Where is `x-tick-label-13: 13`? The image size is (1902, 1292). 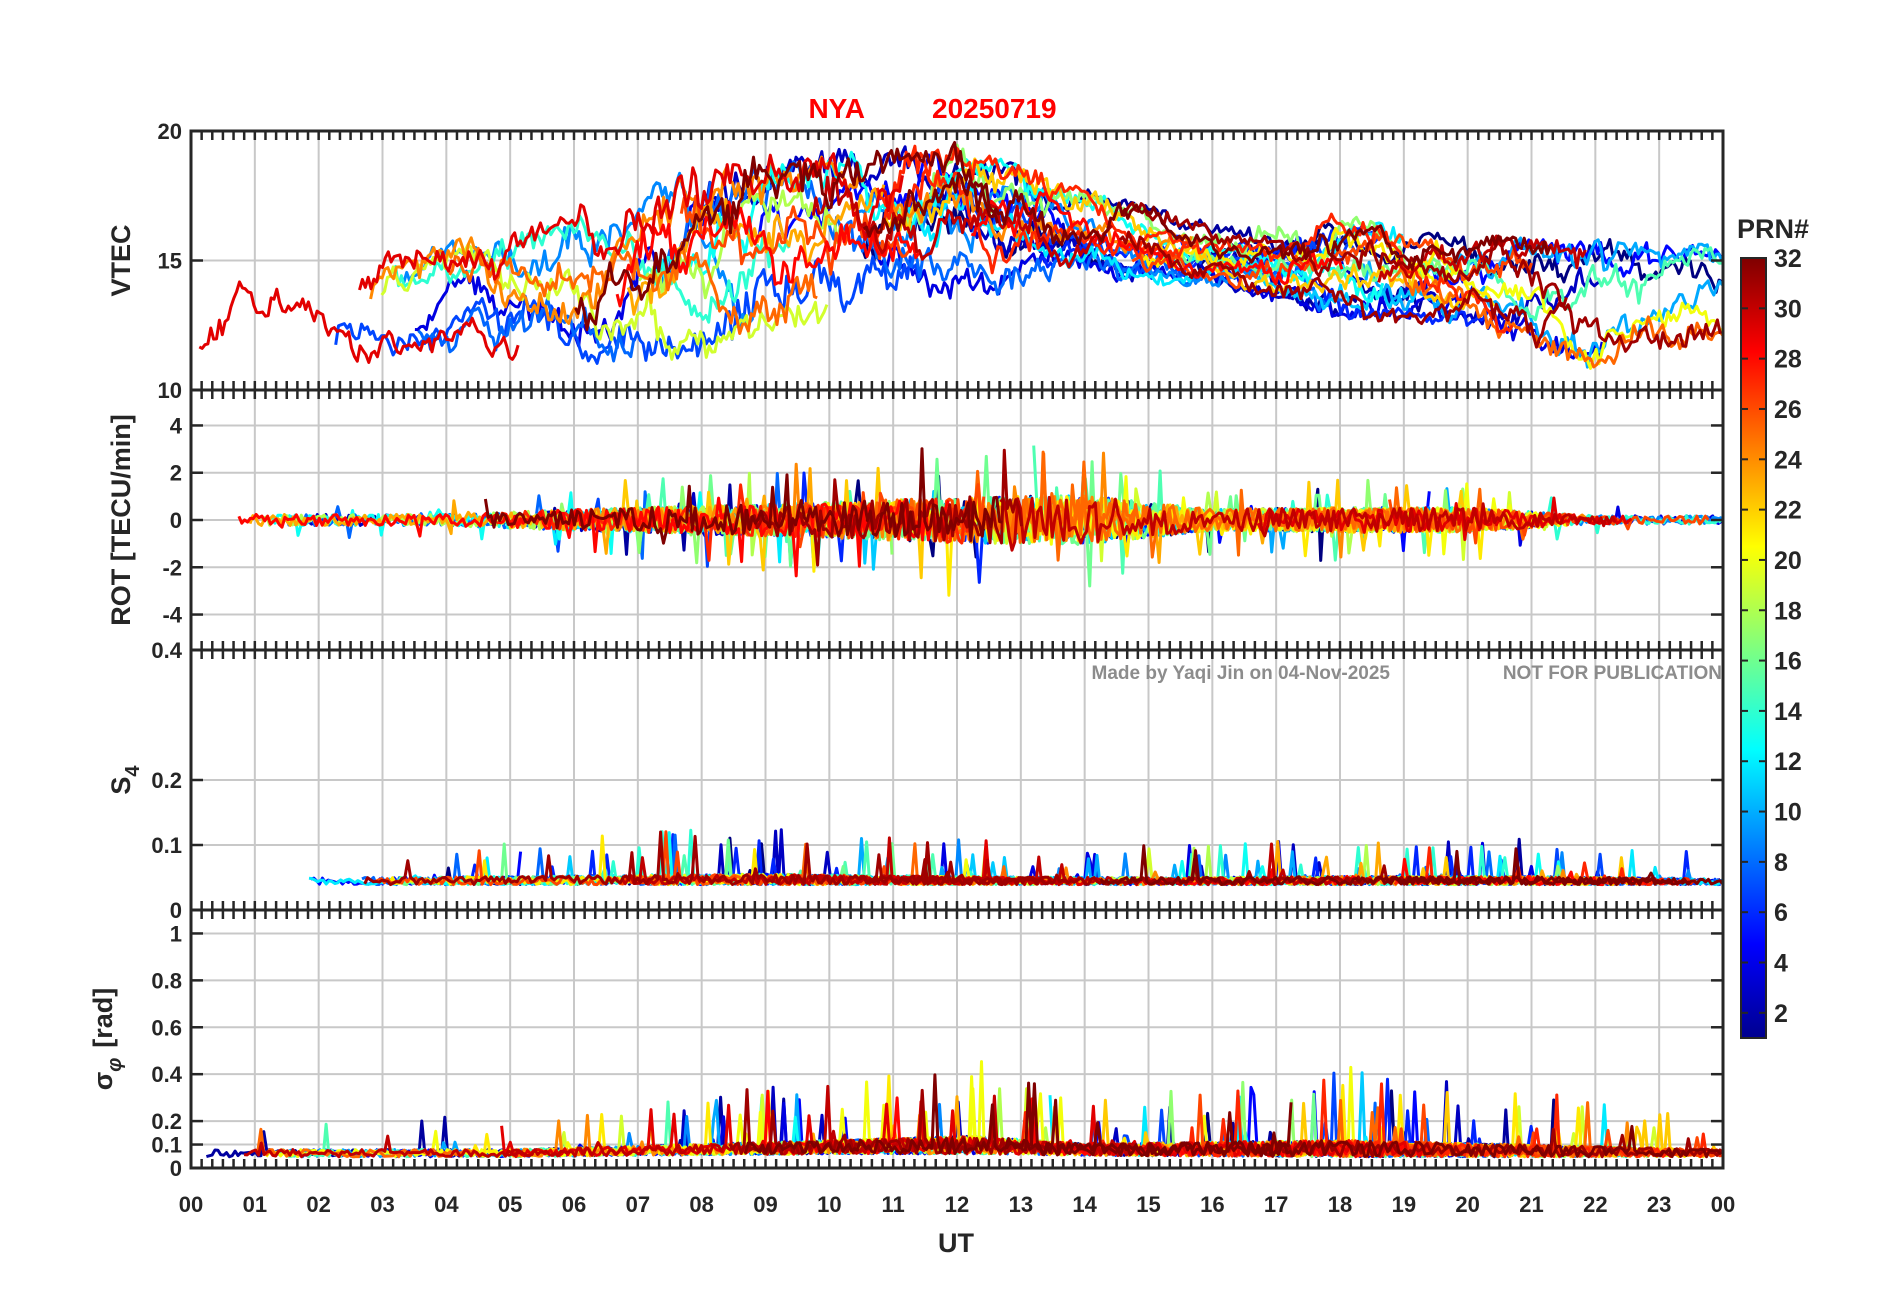 x-tick-label-13: 13 is located at coordinates (1021, 1204).